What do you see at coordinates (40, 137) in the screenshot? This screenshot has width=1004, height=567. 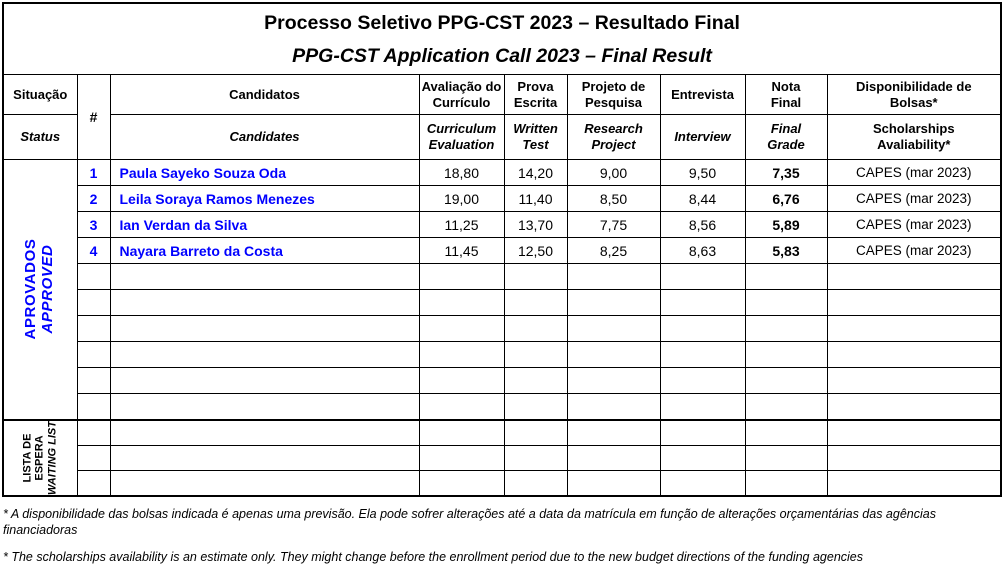 I see `header-situacao-en: Status` at bounding box center [40, 137].